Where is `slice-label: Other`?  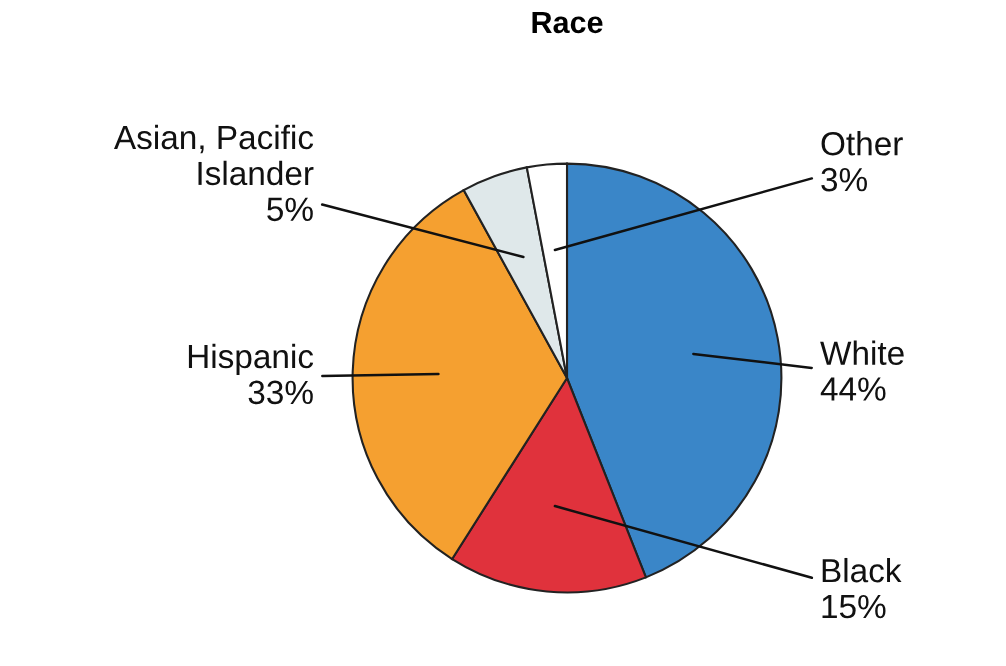
slice-label: Other is located at coordinates (862, 143).